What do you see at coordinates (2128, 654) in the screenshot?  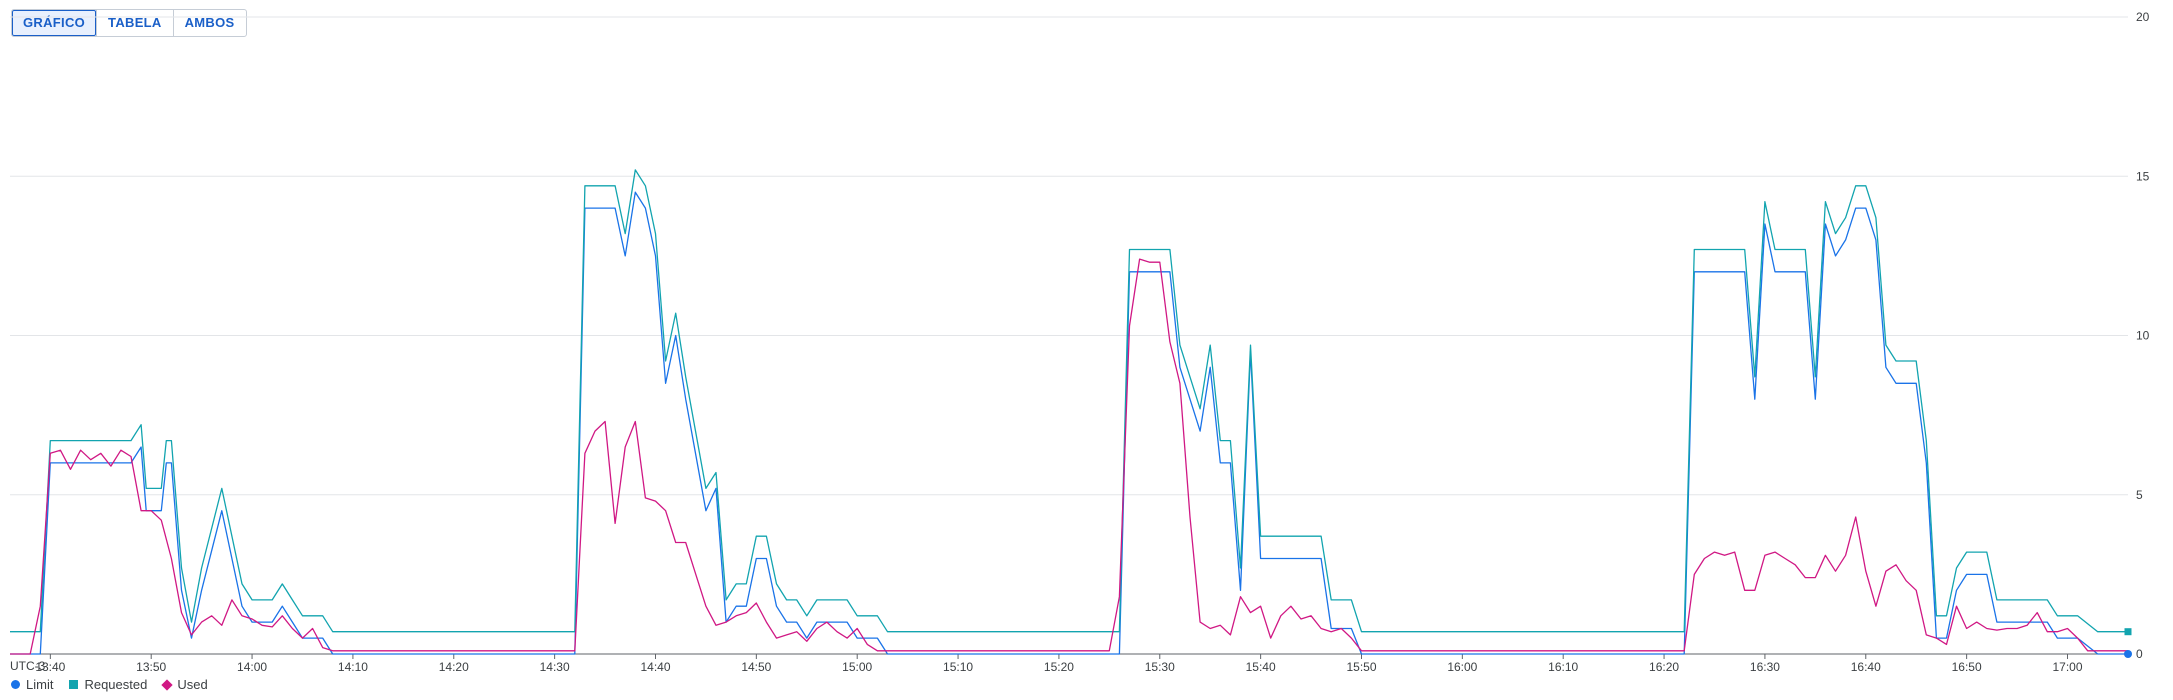 I see `end-marker-limit` at bounding box center [2128, 654].